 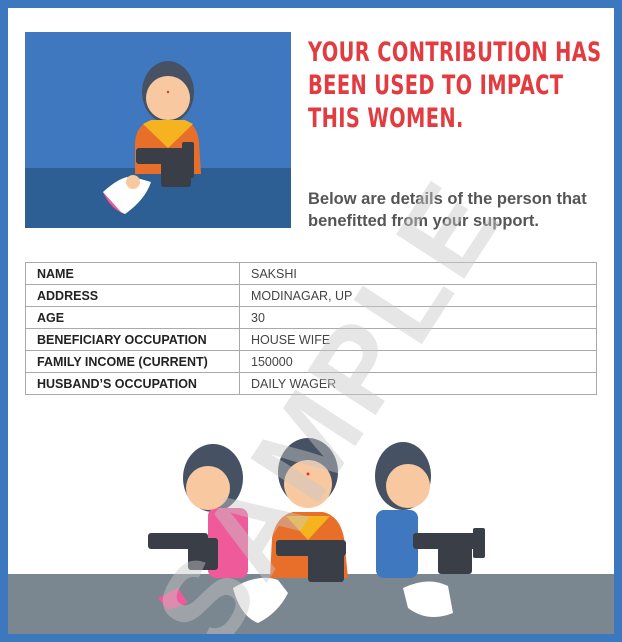 I want to click on detail-label: BENEFICIARY OCCUPATION, so click(x=132, y=339).